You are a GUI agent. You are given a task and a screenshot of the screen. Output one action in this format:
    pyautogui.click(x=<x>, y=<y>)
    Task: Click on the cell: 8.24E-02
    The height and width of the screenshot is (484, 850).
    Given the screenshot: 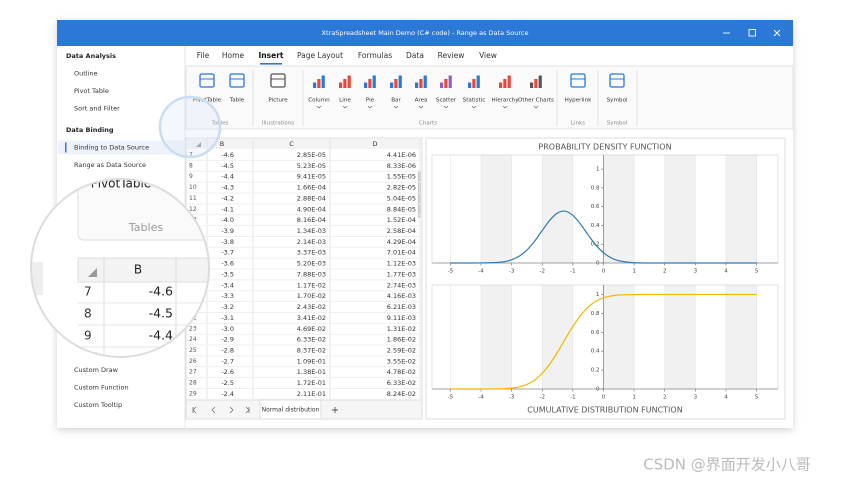 What is the action you would take?
    pyautogui.click(x=401, y=394)
    